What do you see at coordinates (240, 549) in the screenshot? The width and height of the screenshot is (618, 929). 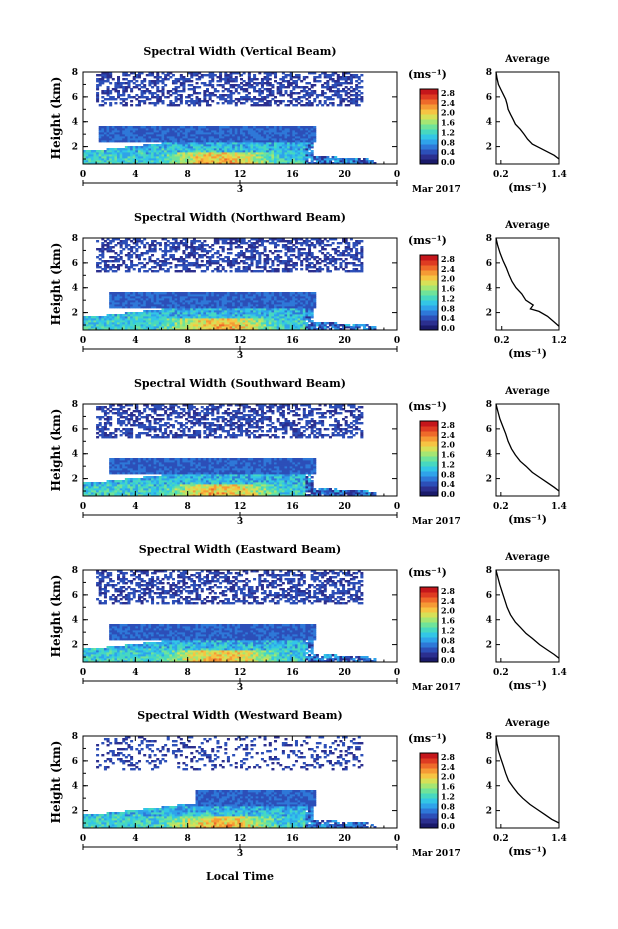 I see `panel-title: Spectral Width (Eastward Beam)` at bounding box center [240, 549].